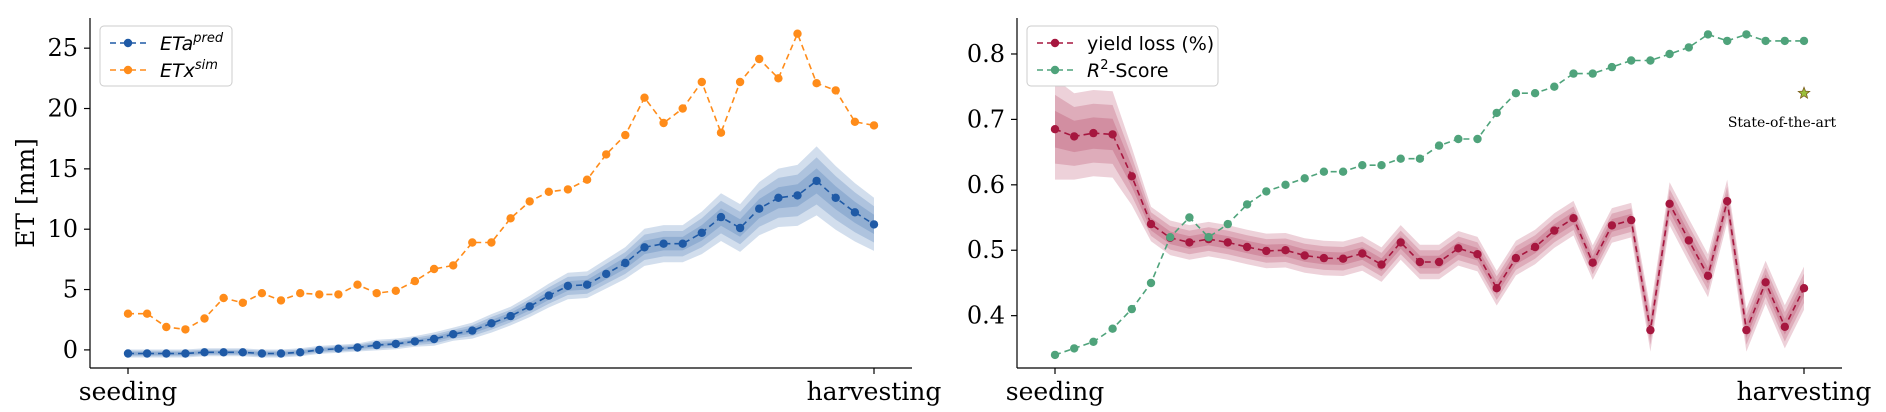  What do you see at coordinates (1055, 391) in the screenshot?
I see `x-tick-label: seeding` at bounding box center [1055, 391].